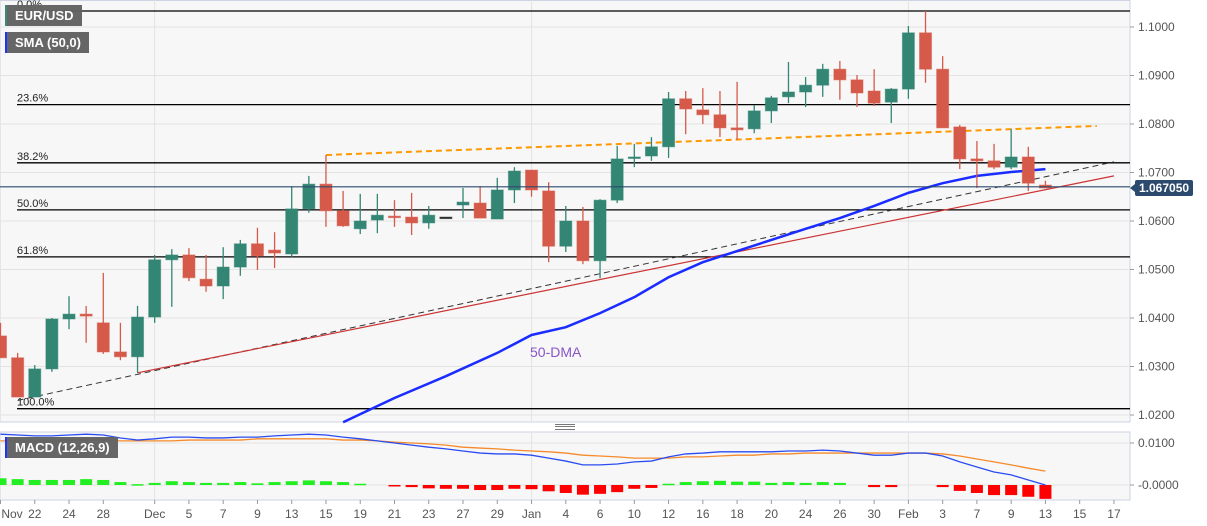  Describe the element at coordinates (1158, 485) in the screenshot. I see `macd-tick-label: -0.0000` at that location.